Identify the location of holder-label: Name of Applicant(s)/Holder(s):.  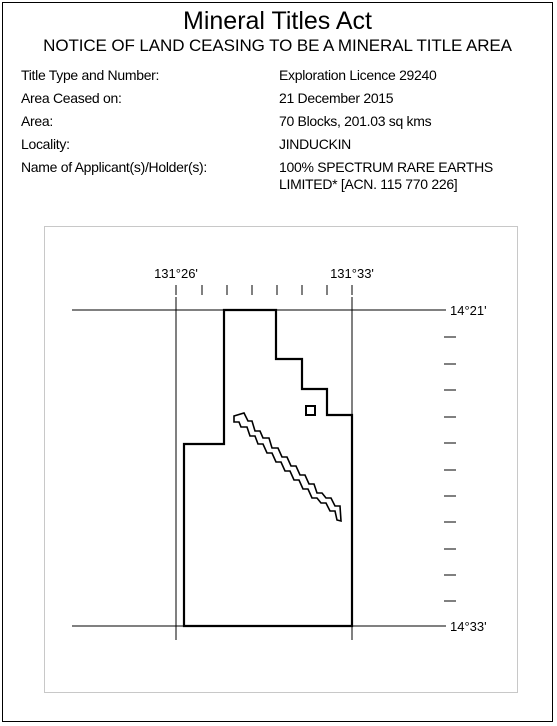
(114, 167).